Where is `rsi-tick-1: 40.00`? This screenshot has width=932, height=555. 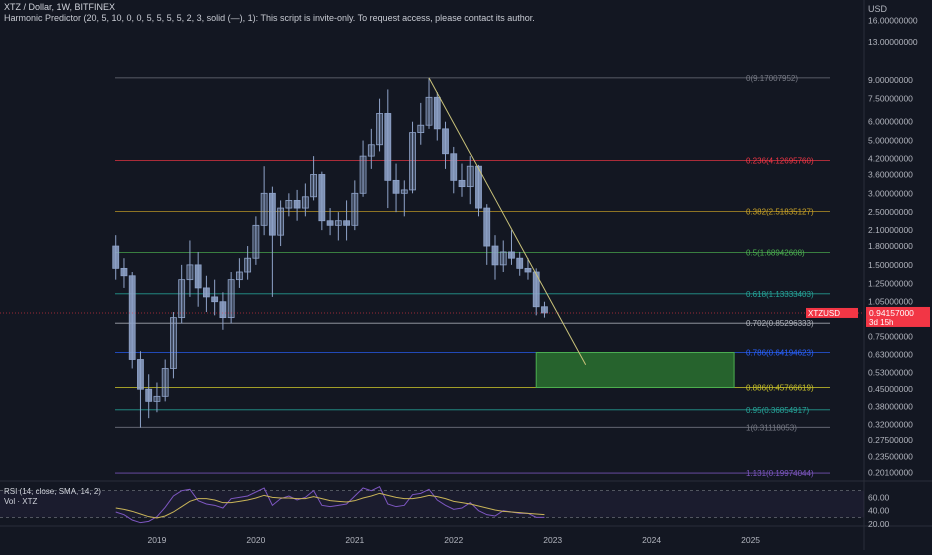
rsi-tick-1: 40.00 is located at coordinates (879, 511).